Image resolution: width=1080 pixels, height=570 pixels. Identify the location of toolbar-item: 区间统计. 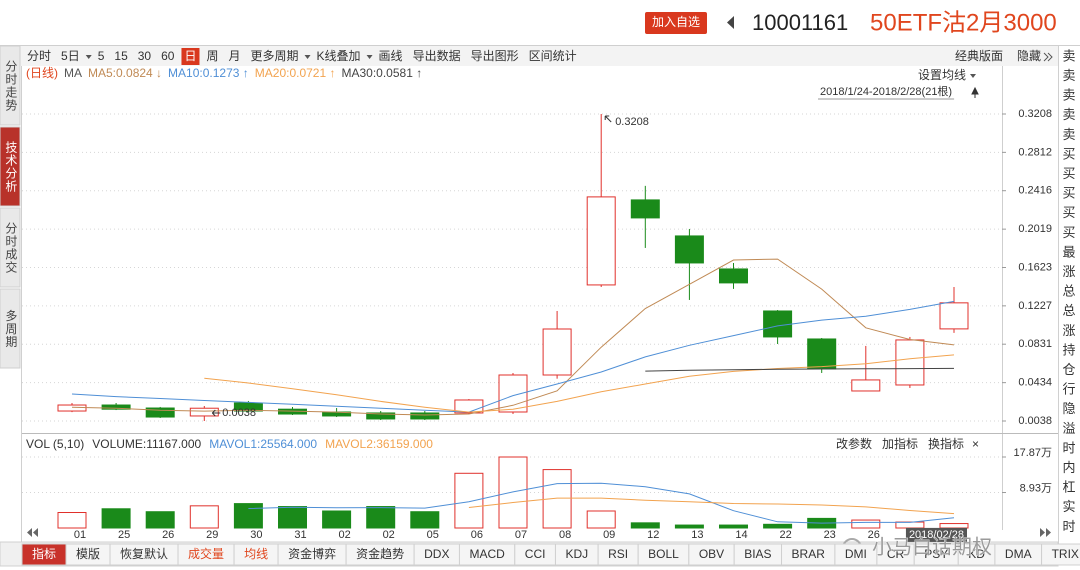
(553, 56).